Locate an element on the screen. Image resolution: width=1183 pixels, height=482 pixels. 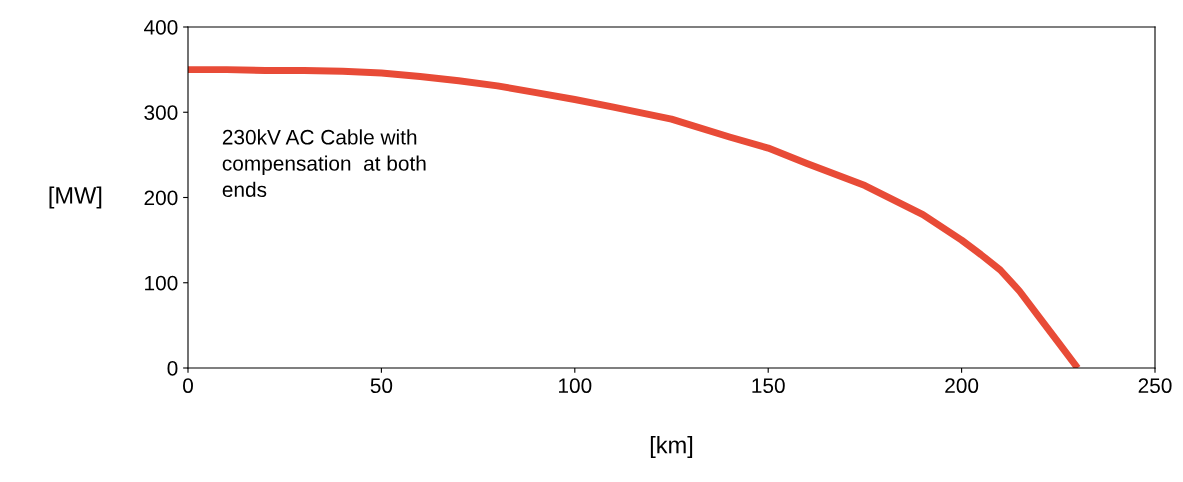
y-tick-label: 200 is located at coordinates (161, 198).